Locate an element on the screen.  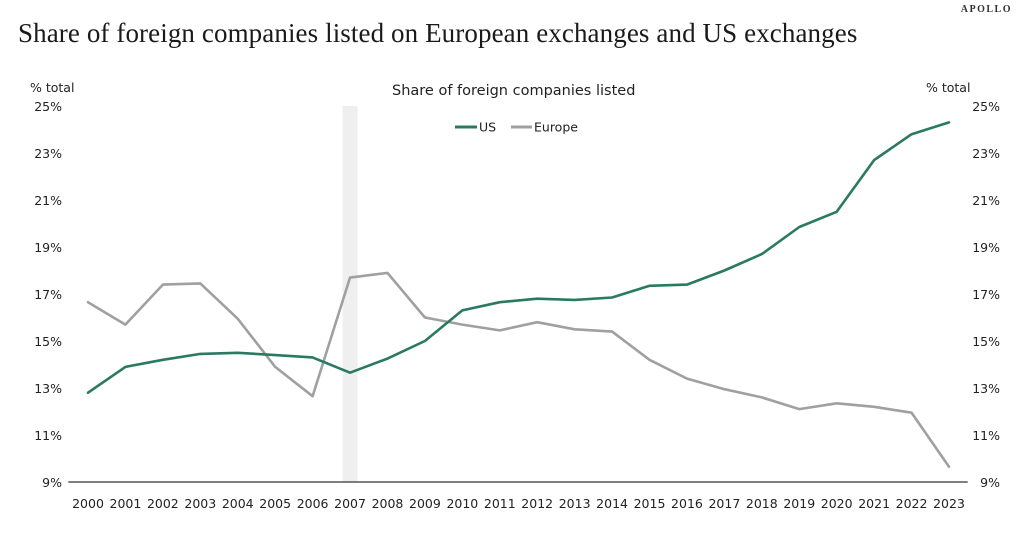
y-tick-label-right: 17% is located at coordinates (986, 294).